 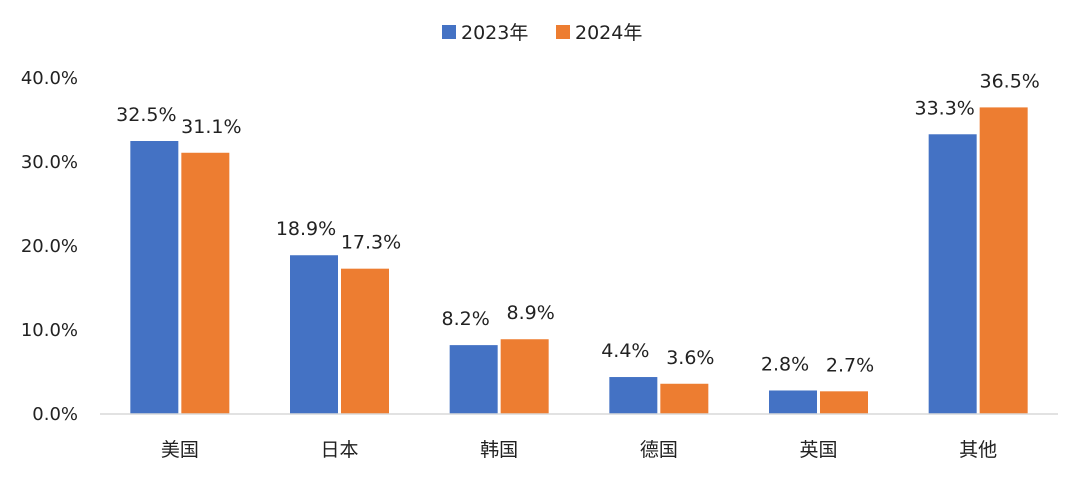 I want to click on data-label: 17.3%, so click(x=371, y=243).